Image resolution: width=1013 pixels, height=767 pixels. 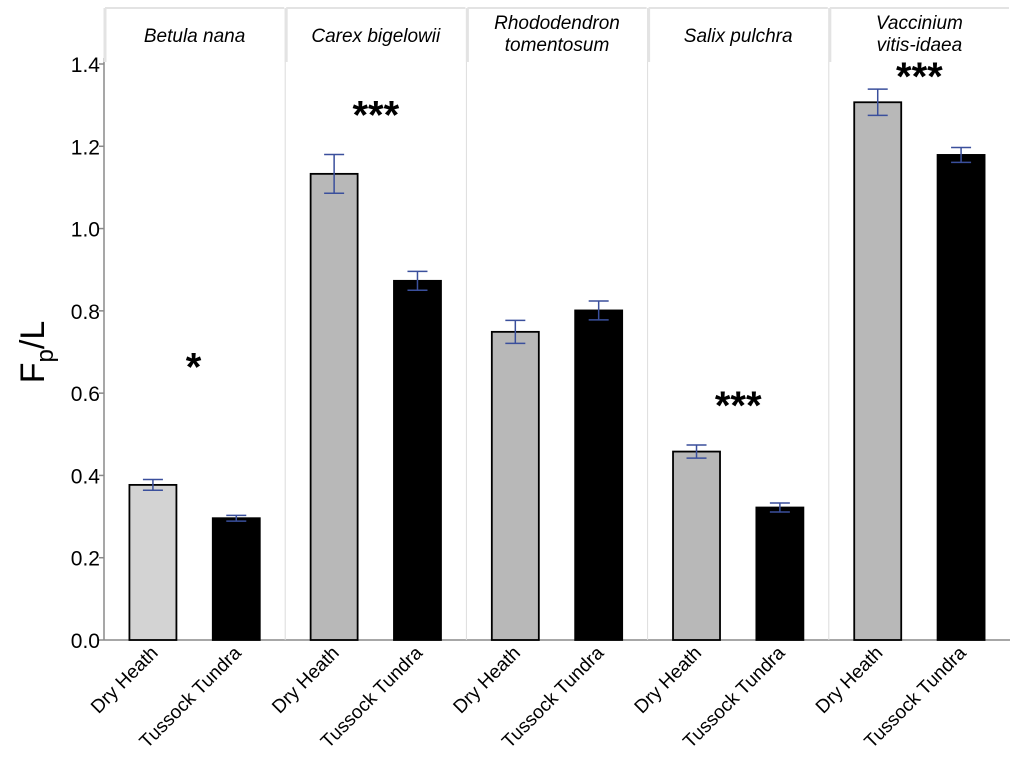 I want to click on y-axis-label: Fp/L, so click(x=36, y=352).